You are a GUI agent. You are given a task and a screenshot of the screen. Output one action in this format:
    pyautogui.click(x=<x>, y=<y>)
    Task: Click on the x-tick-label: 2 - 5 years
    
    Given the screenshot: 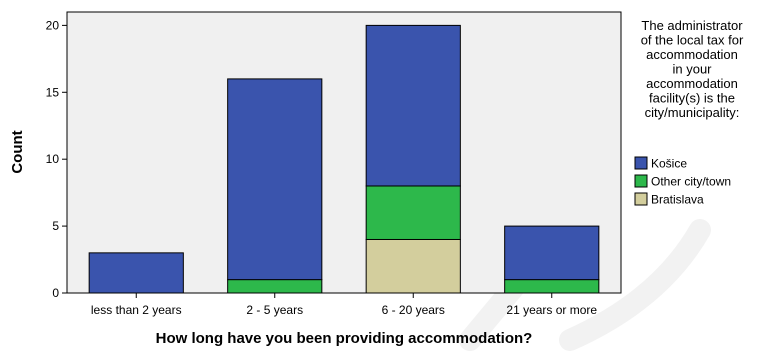 What is the action you would take?
    pyautogui.click(x=274, y=310)
    